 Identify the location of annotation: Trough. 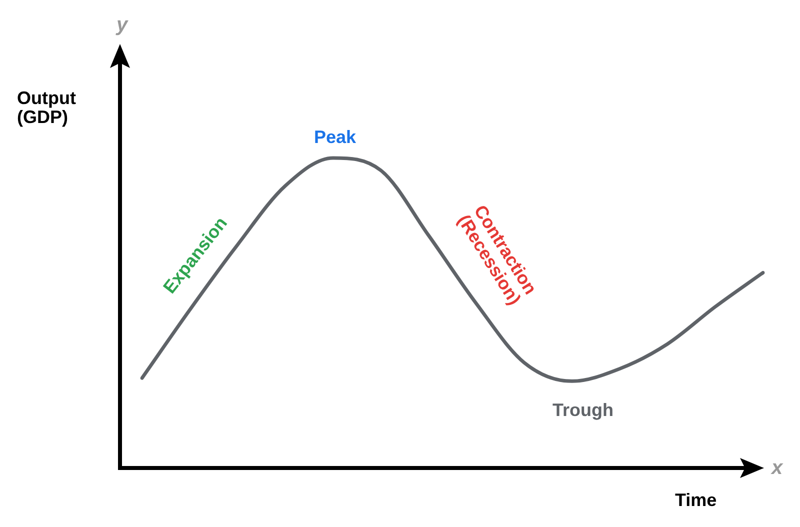
(583, 410).